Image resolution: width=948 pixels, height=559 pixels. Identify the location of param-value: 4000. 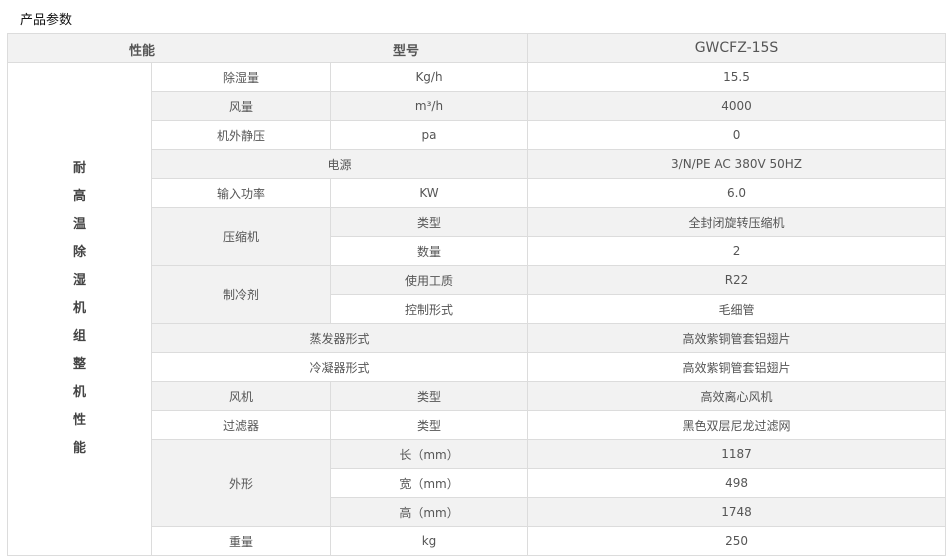
(737, 106).